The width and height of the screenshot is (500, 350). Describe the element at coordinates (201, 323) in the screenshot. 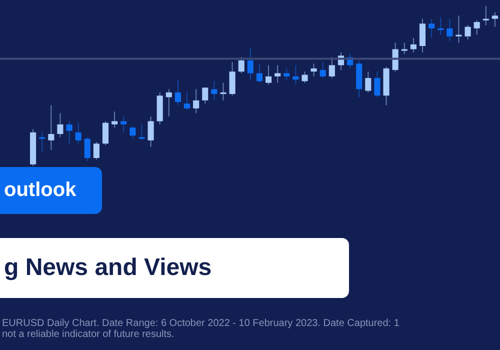

I see `text: EURUSD Daily Chart. Date Range: 6 October 2022 - 10 February 2023. Date Captured: 1` at that location.